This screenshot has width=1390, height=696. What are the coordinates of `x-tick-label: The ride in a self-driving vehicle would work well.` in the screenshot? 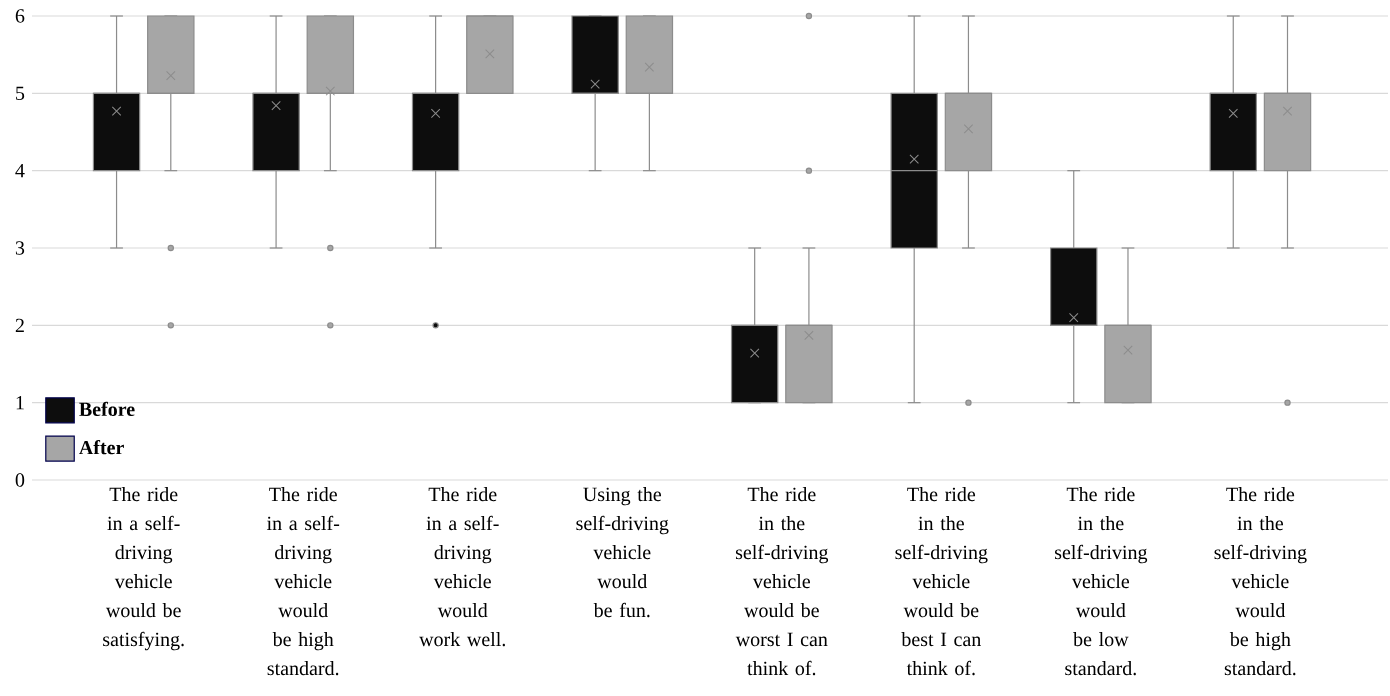 It's located at (462, 567).